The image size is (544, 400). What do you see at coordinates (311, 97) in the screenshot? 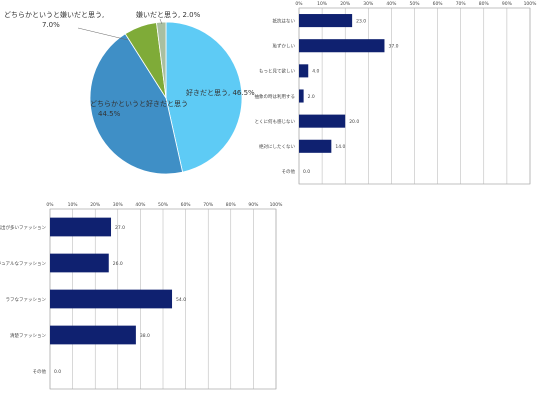
I see `value-label: 2.0` at bounding box center [311, 97].